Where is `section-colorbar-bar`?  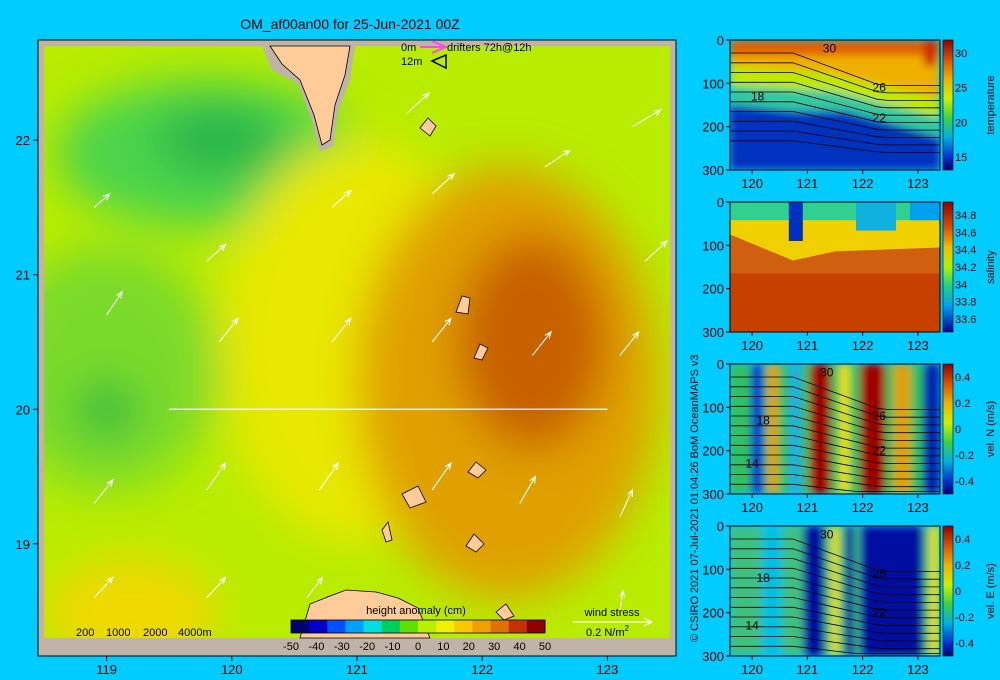
section-colorbar-bar is located at coordinates (948, 429).